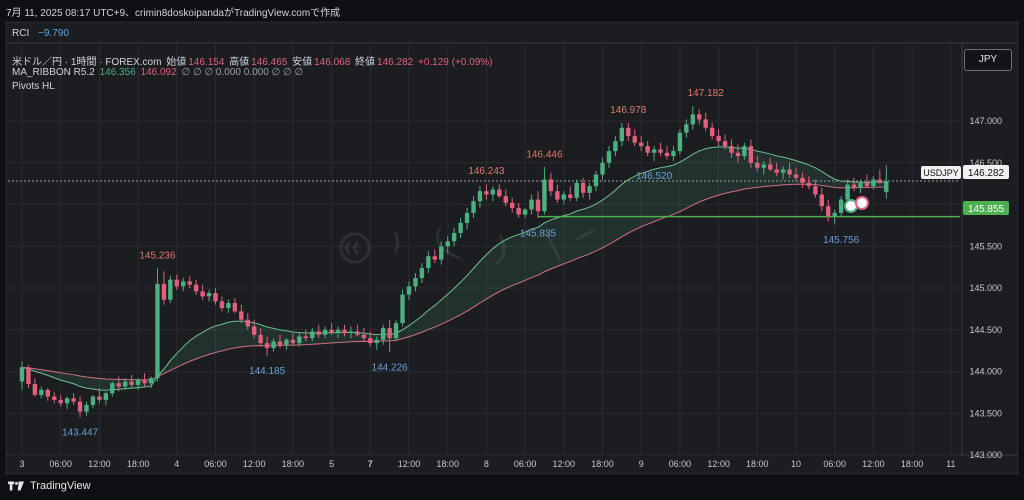 The height and width of the screenshot is (500, 1024). I want to click on low-value: 146.068, so click(332, 62).